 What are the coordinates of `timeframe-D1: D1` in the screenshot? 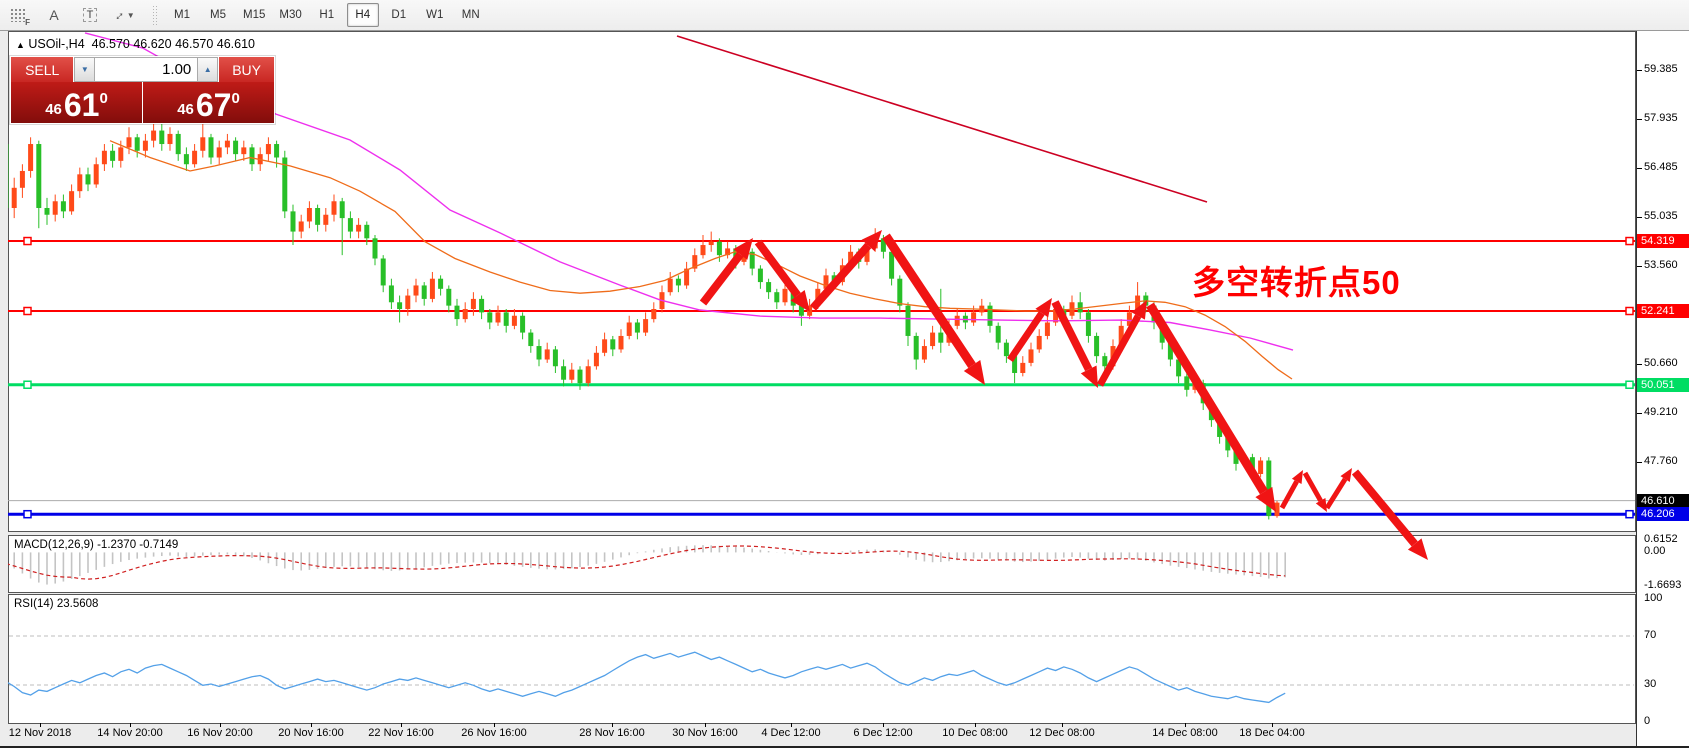 It's located at (399, 15).